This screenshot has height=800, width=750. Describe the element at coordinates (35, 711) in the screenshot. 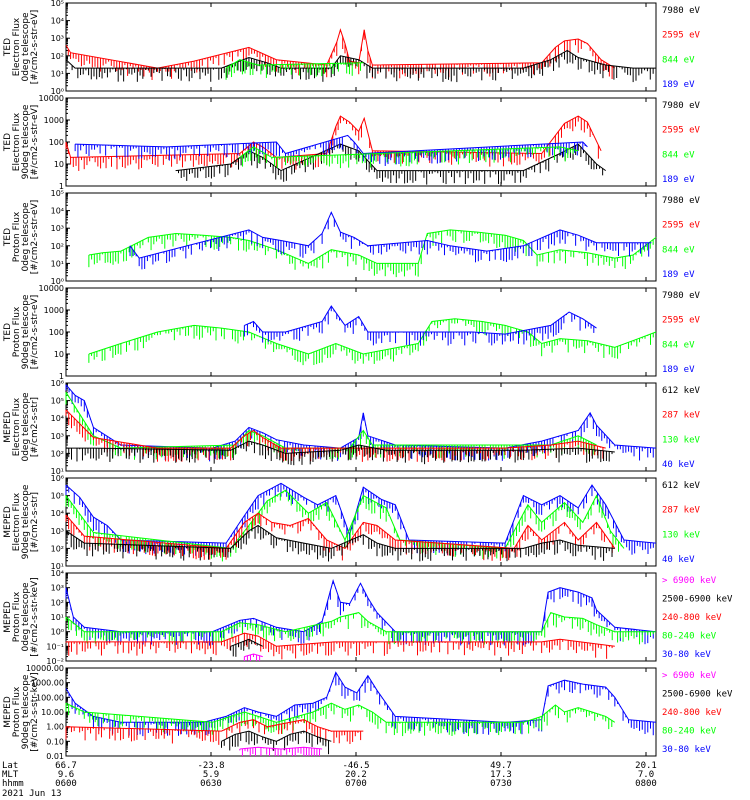

I see `y-axis-label: [#/cm2-s-str-keV]` at that location.